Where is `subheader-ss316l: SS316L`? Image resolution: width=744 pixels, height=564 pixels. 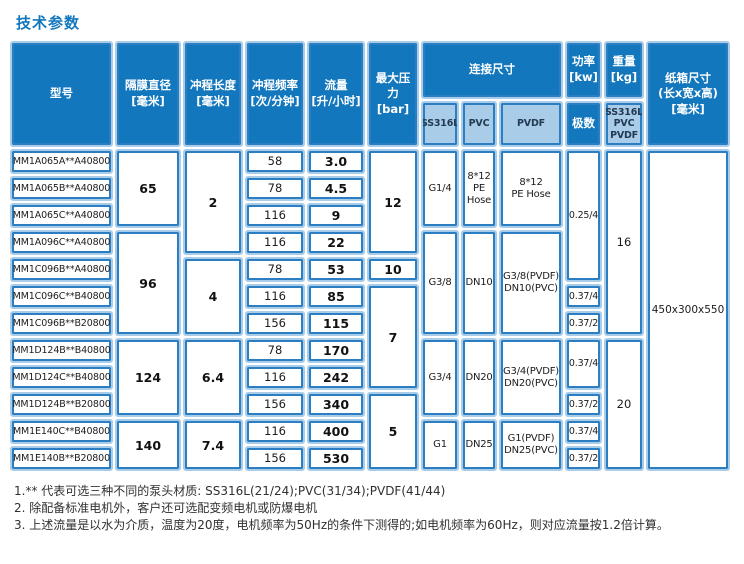
subheader-ss316l: SS316L is located at coordinates (440, 124).